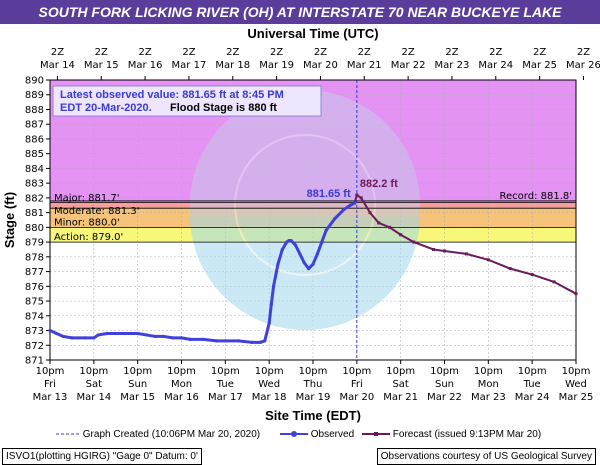 The width and height of the screenshot is (600, 465). I want to click on y-tick-label: 875, so click(34, 302).